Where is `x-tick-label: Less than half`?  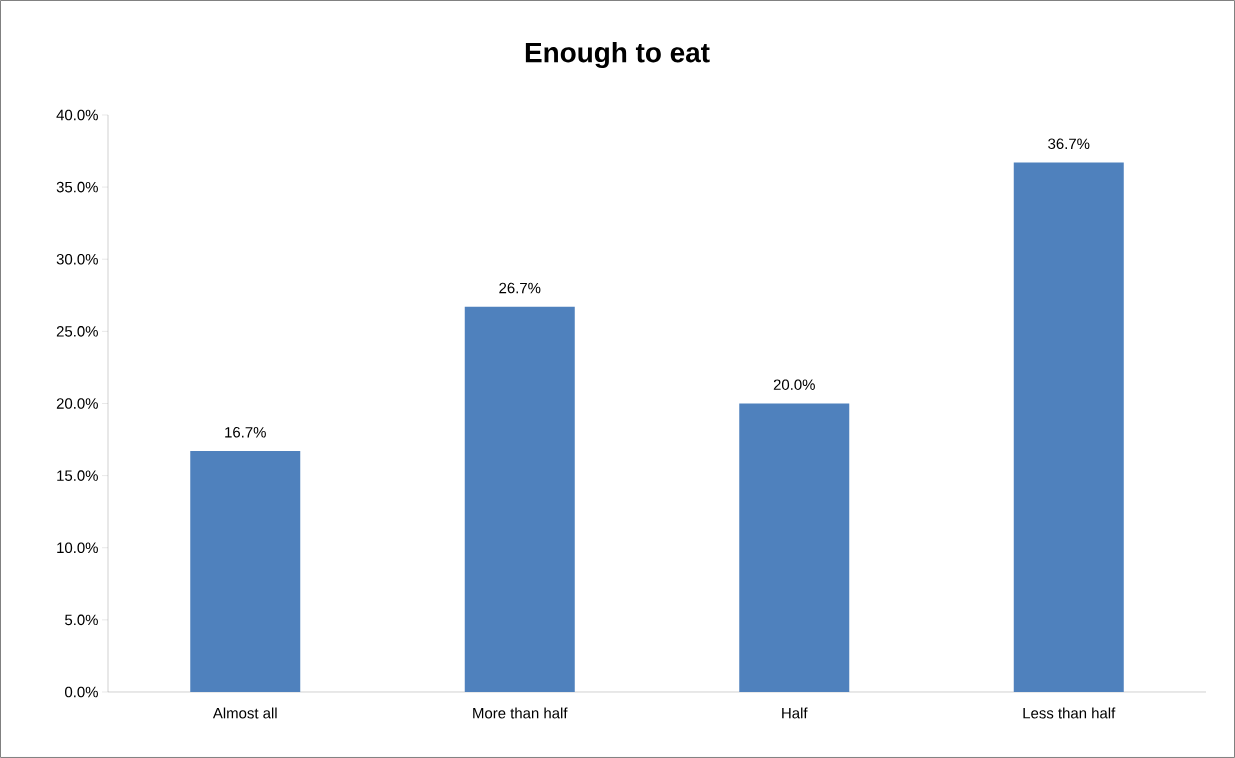 x-tick-label: Less than half is located at coordinates (1069, 713).